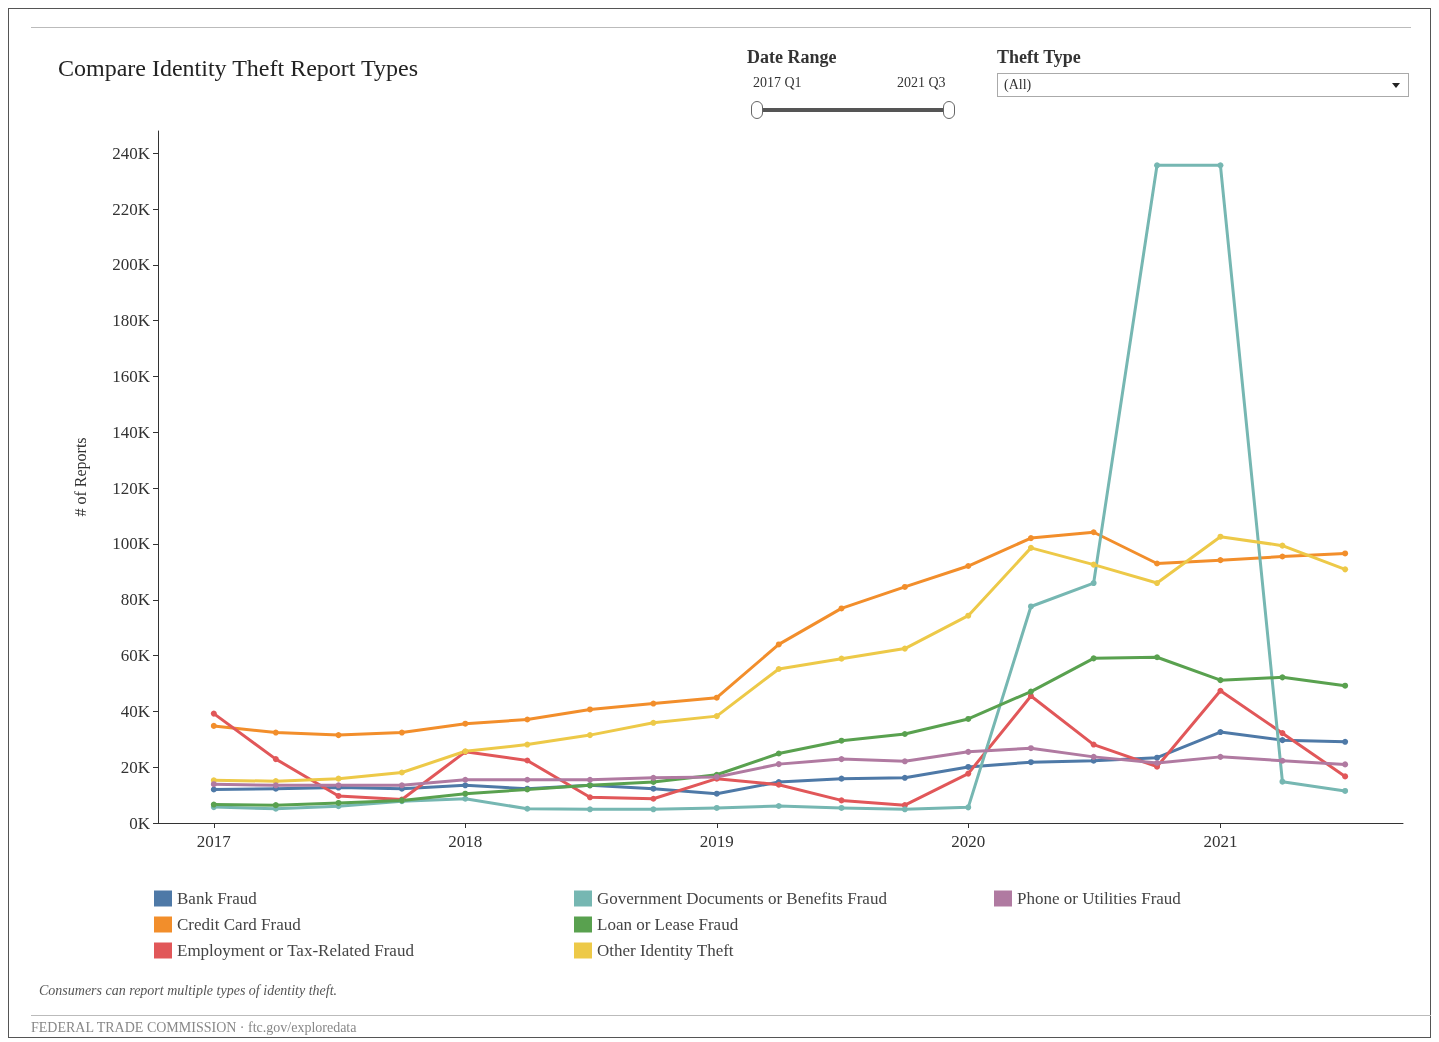 The image size is (1439, 1042). I want to click on y-tick-label: 60K, so click(135, 656).